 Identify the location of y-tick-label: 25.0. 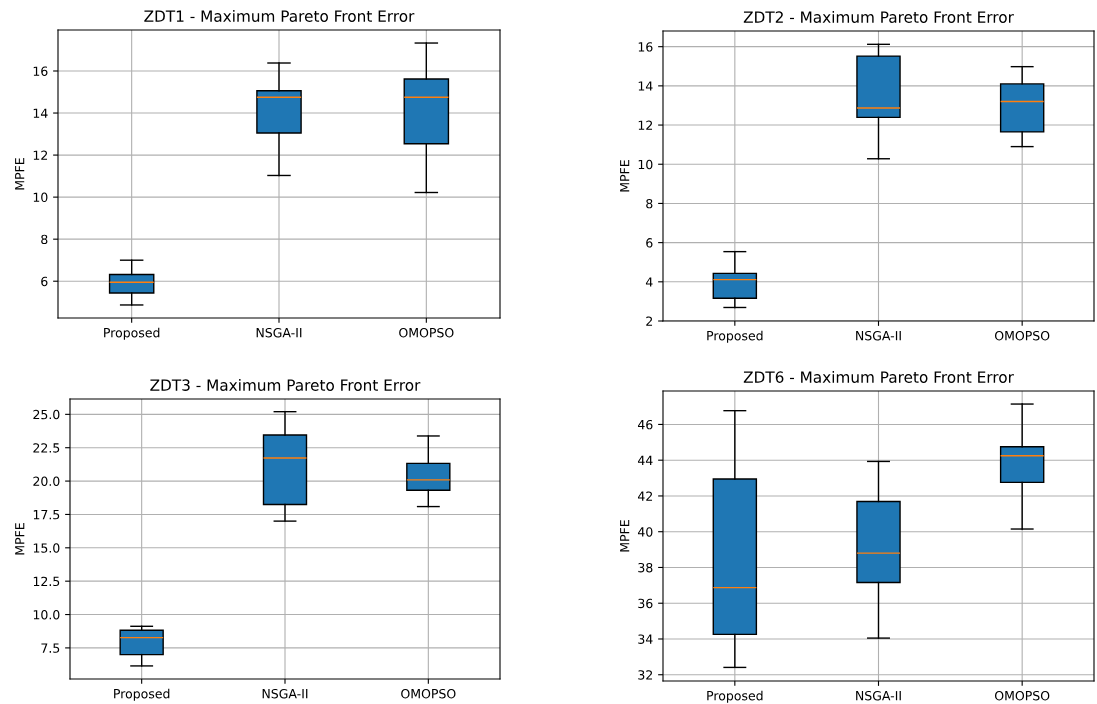
(46, 414).